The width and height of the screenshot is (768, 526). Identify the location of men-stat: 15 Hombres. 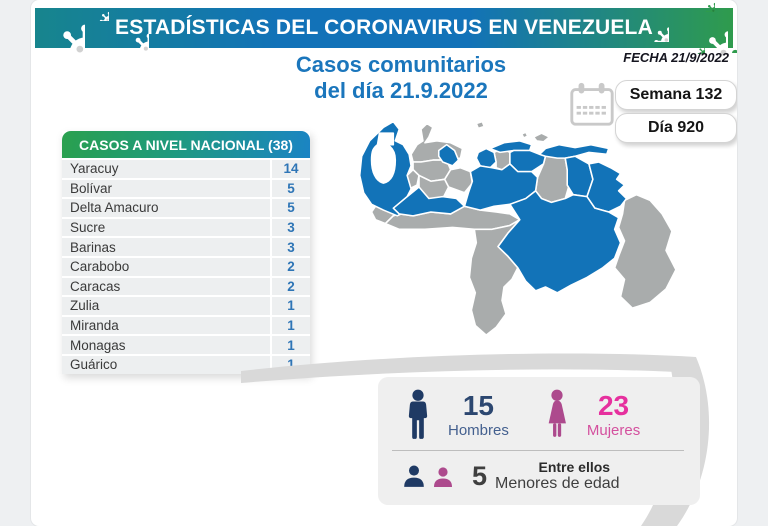
(478, 414).